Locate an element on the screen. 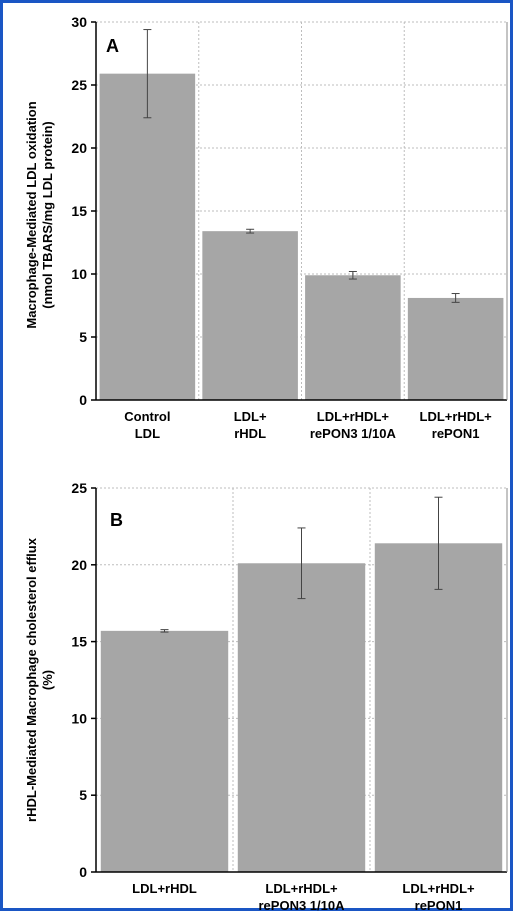 This screenshot has width=513, height=911. y-tick-label: 30 is located at coordinates (79, 22).